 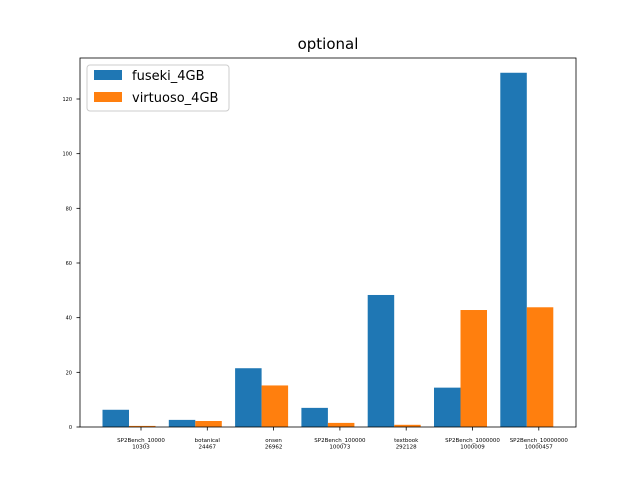 I want to click on x-tick-label: onsen, so click(x=273, y=441).